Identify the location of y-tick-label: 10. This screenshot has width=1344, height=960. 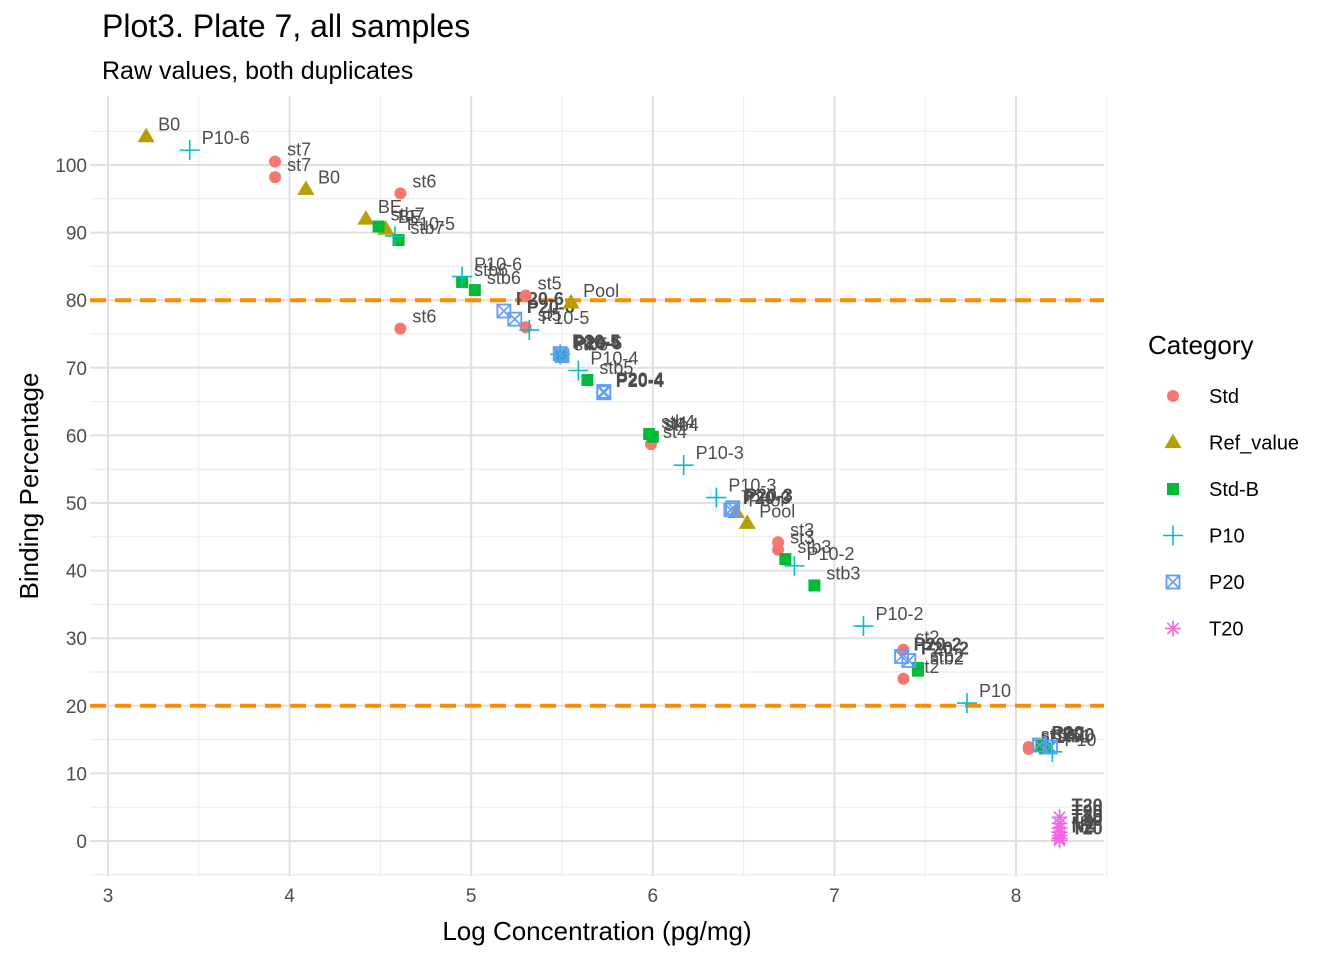
(76, 774).